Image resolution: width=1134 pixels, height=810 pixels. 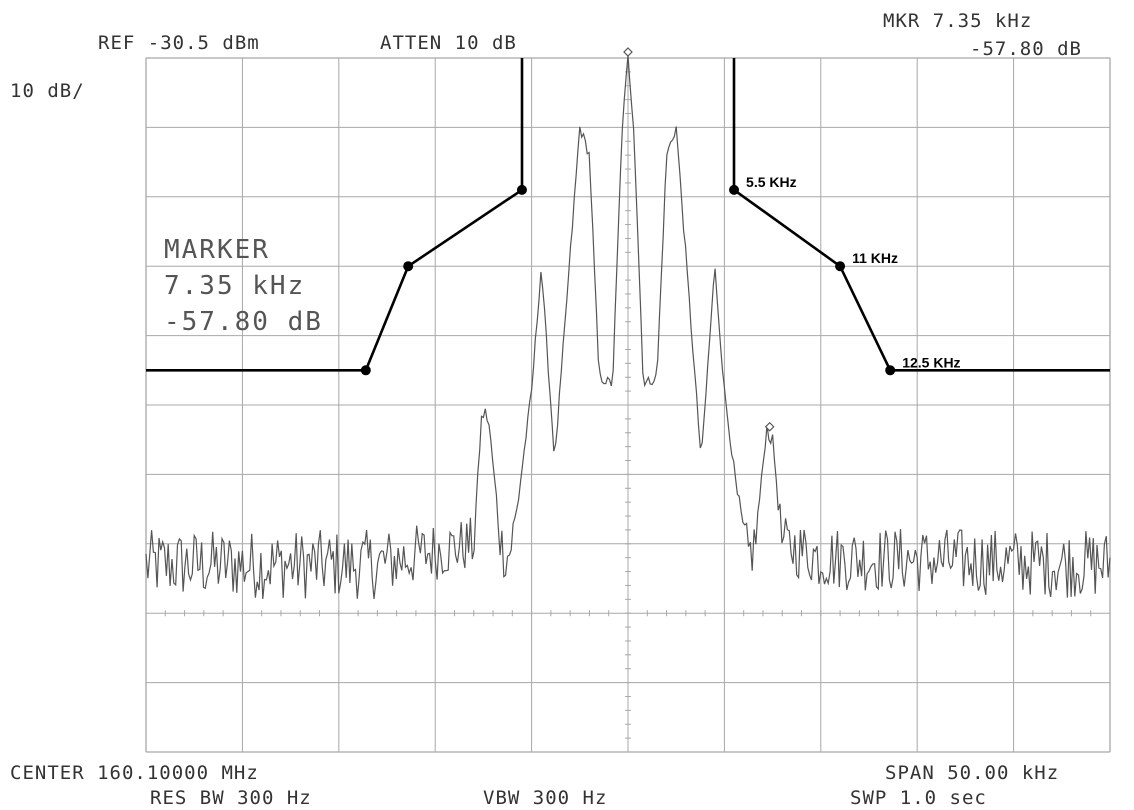 What do you see at coordinates (545, 798) in the screenshot?
I see `video-bandwidth-label: VBW 300 Hz` at bounding box center [545, 798].